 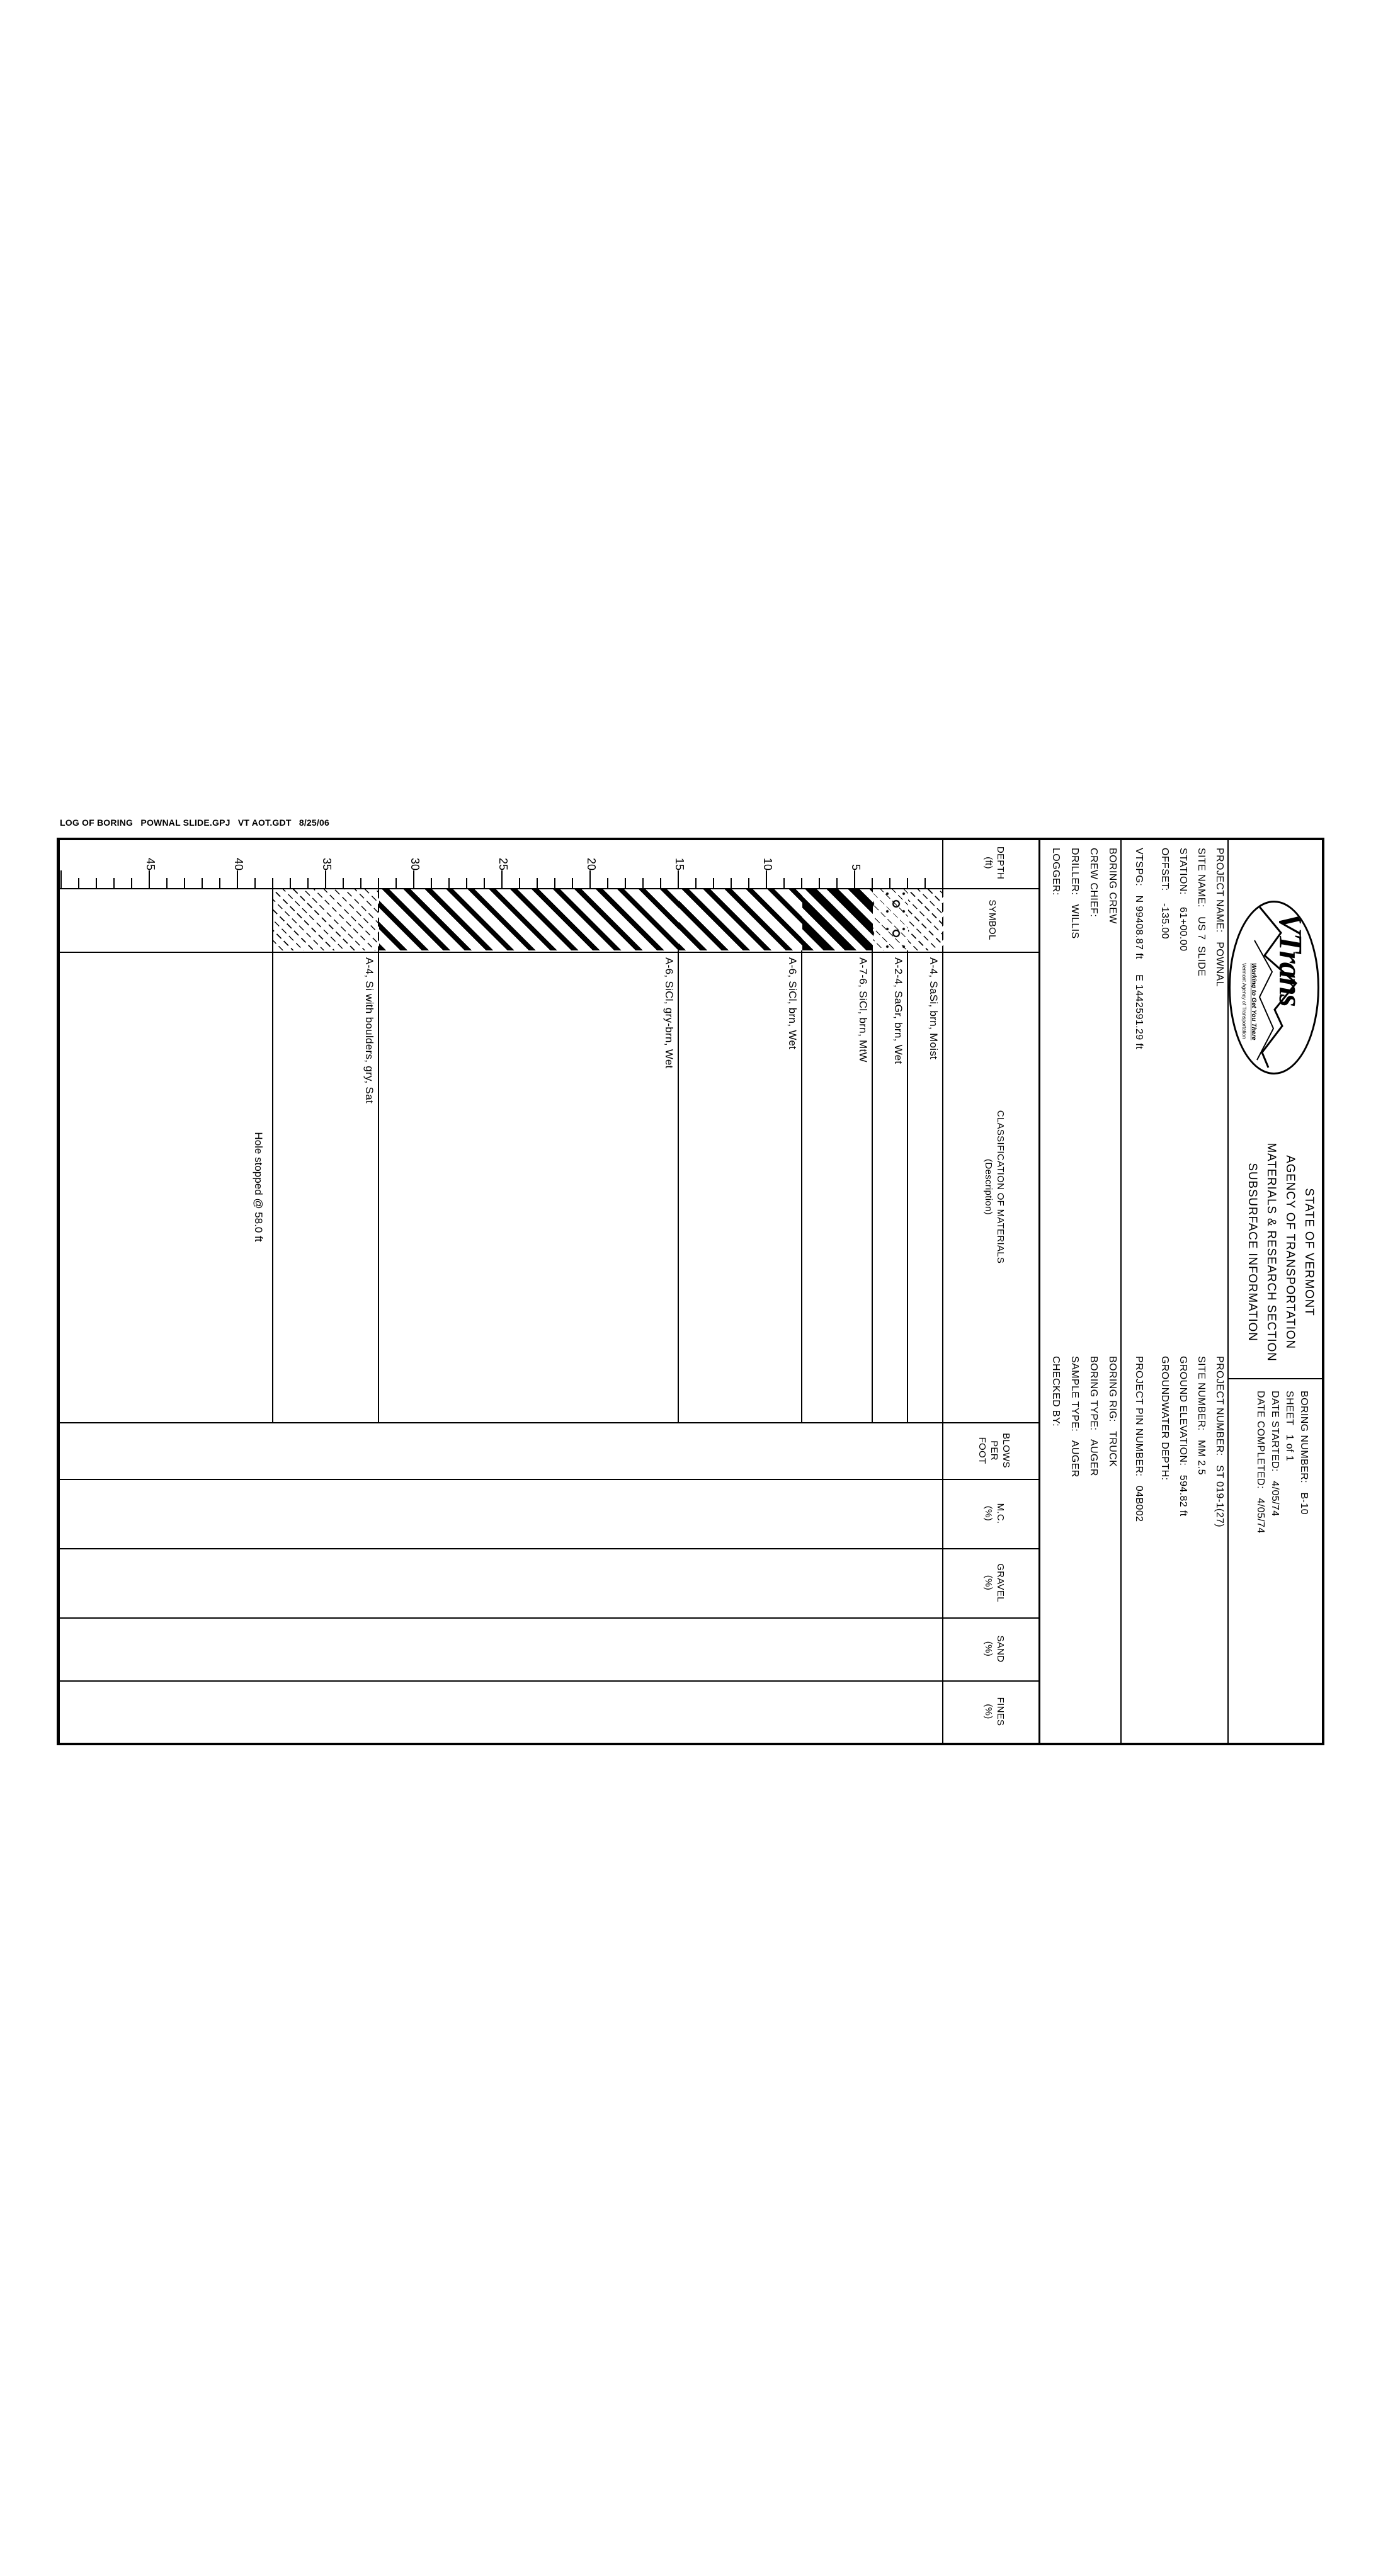 I want to click on ground-elevation: GROUND ELEVATION: 594.82 ft, so click(x=1183, y=1436).